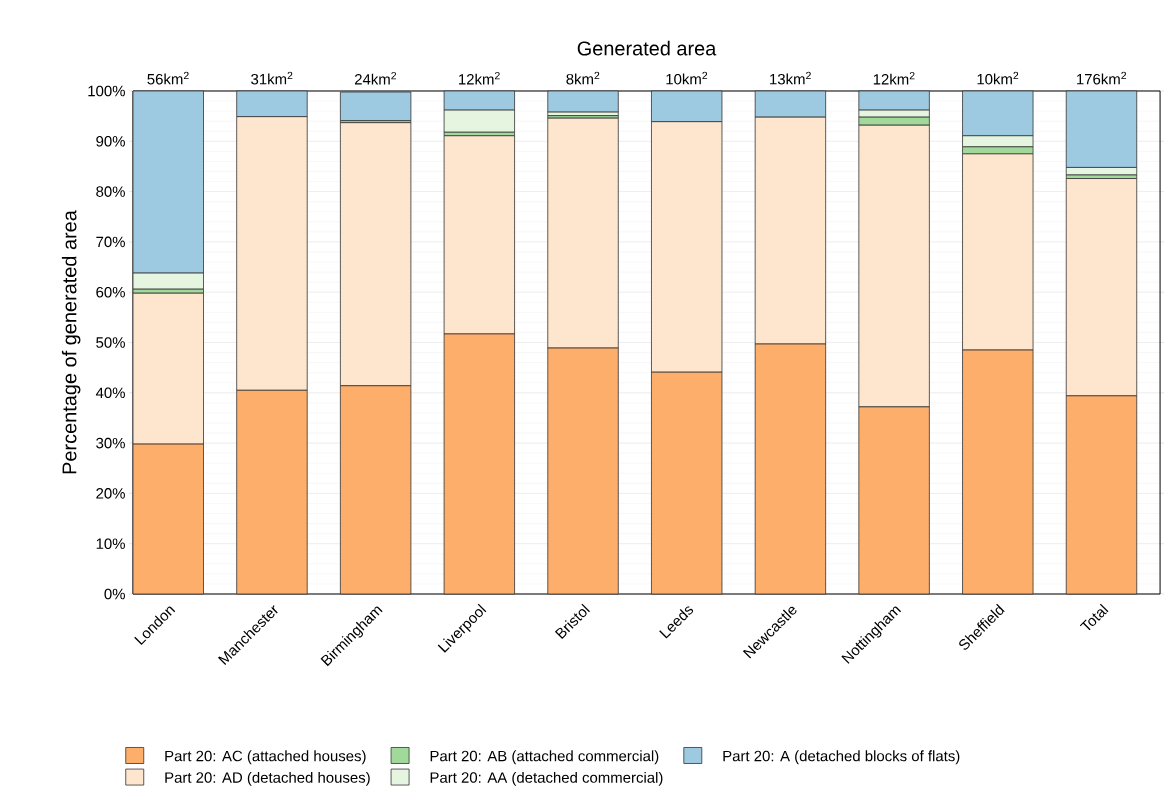  I want to click on y-tick-label: 90%, so click(110, 141).